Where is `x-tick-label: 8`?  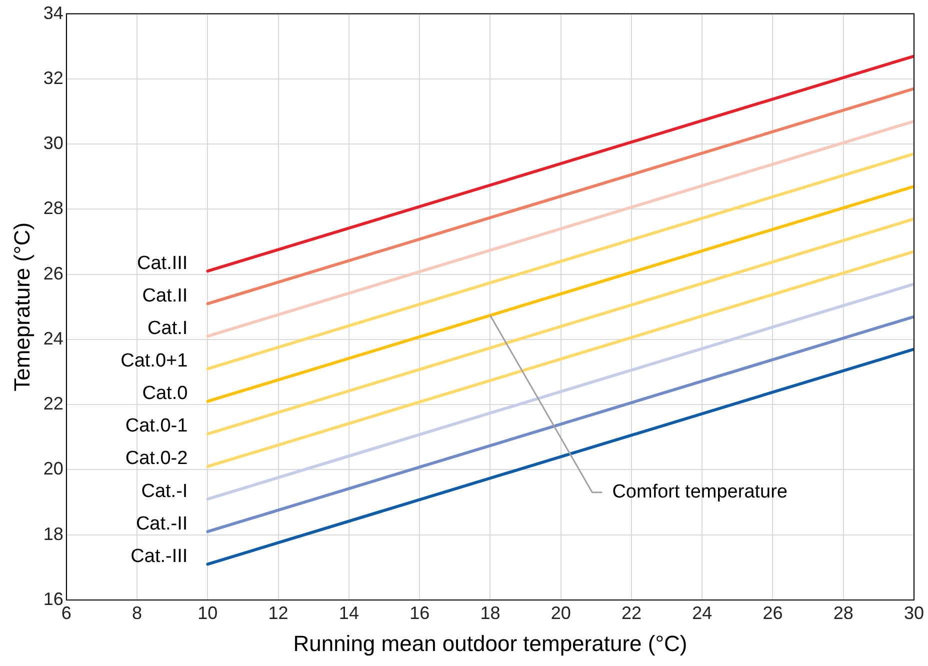
x-tick-label: 8 is located at coordinates (137, 612).